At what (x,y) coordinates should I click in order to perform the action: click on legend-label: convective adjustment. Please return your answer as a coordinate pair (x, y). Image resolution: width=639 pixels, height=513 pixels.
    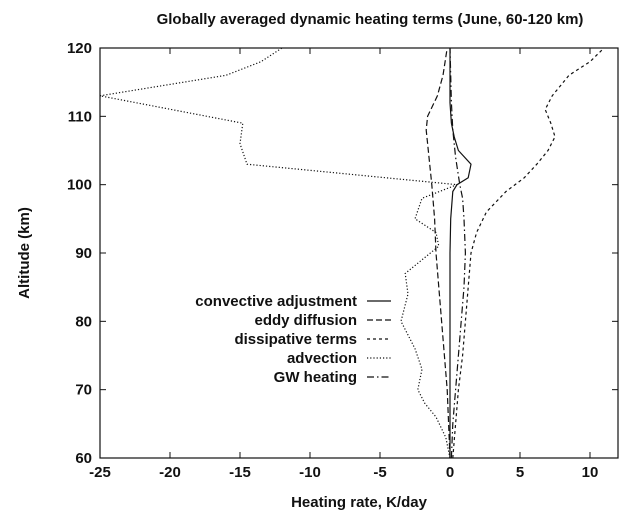
    Looking at the image, I should click on (276, 301).